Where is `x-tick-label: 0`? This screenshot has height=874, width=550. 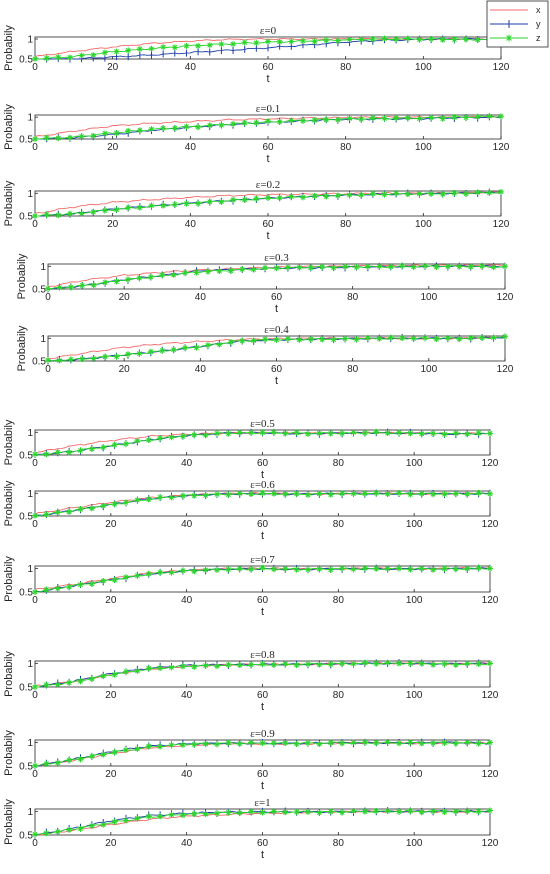
x-tick-label: 0 is located at coordinates (35, 774).